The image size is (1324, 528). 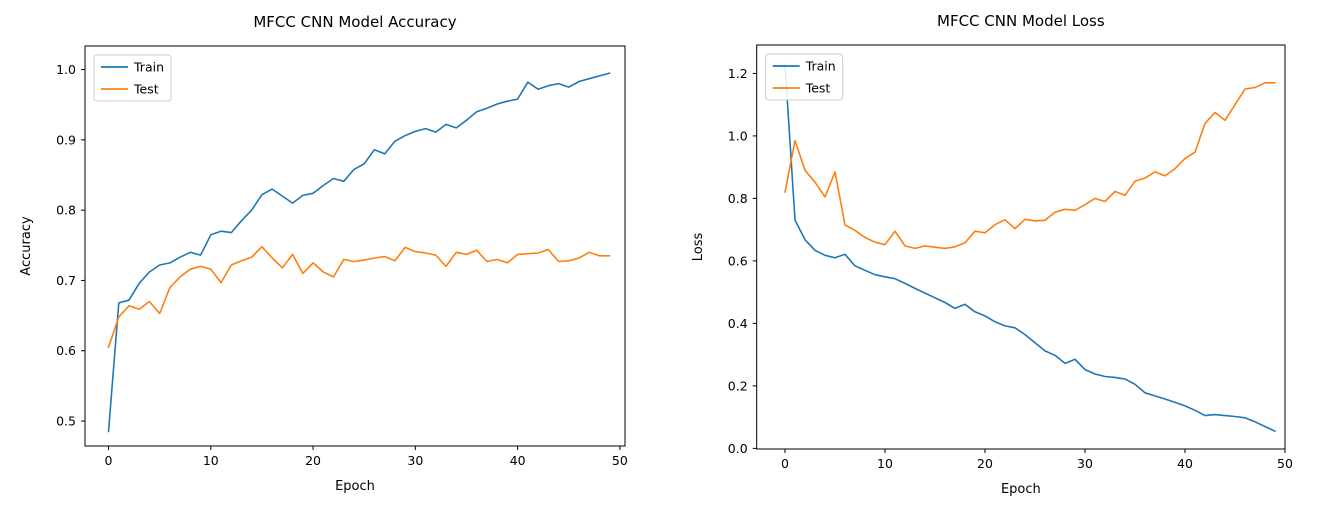 What do you see at coordinates (738, 385) in the screenshot?
I see `y-tick-label: 0.2` at bounding box center [738, 385].